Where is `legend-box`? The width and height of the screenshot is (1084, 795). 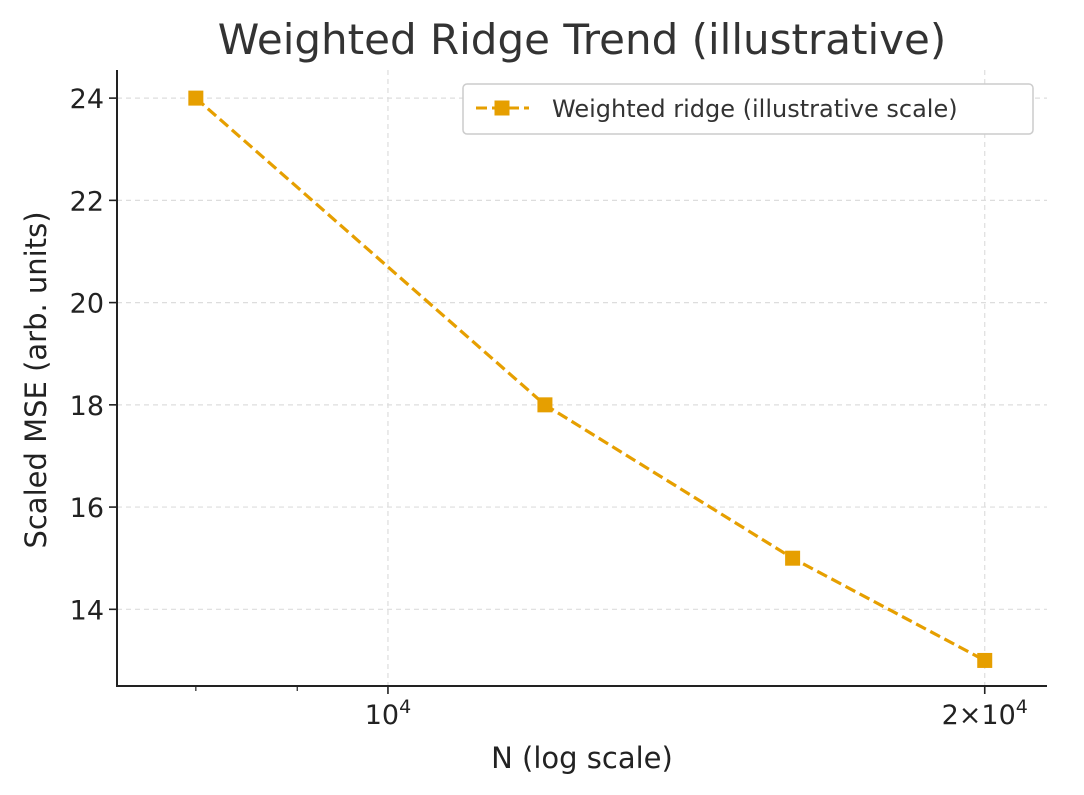
legend-box is located at coordinates (748, 109).